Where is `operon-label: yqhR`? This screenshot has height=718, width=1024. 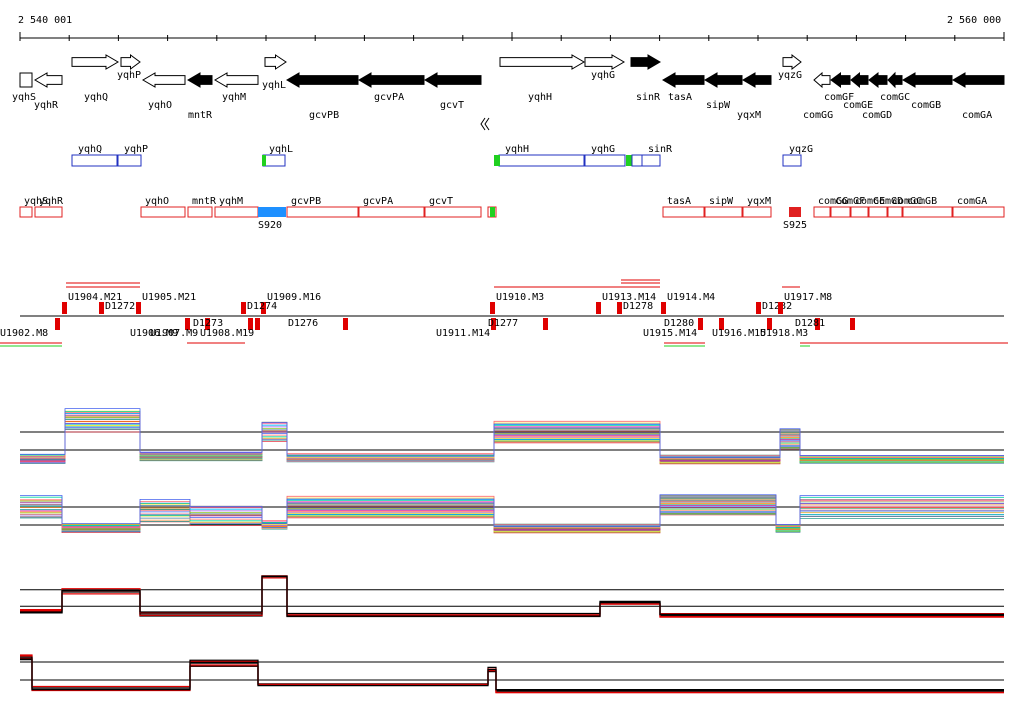 operon-label: yqhR is located at coordinates (51, 201).